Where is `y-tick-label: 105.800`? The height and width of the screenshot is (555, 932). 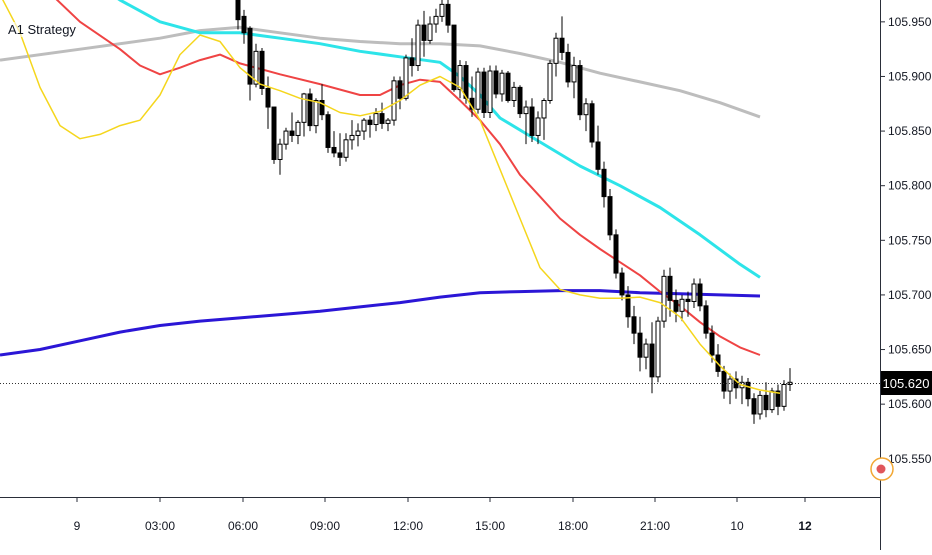
y-tick-label: 105.800 is located at coordinates (910, 186).